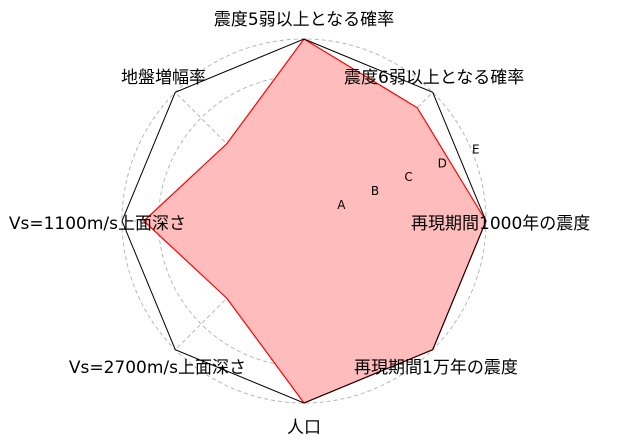  What do you see at coordinates (375, 191) in the screenshot?
I see `ring-label-B: B` at bounding box center [375, 191].